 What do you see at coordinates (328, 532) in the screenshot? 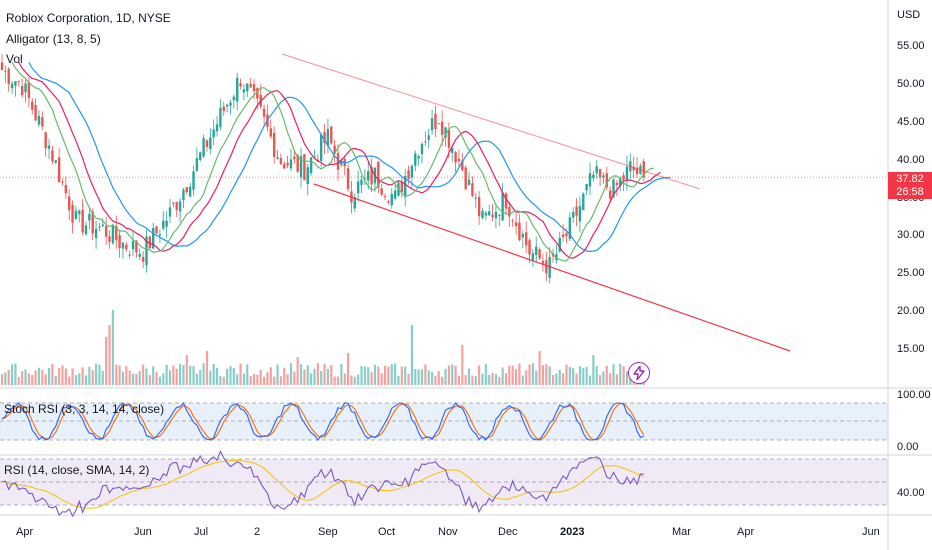
I see `time-tick: Sep` at bounding box center [328, 532].